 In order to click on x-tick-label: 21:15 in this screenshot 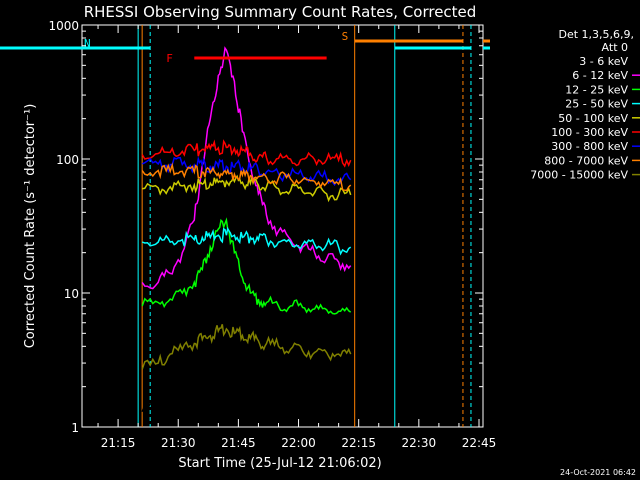, I will do `click(118, 443)`.